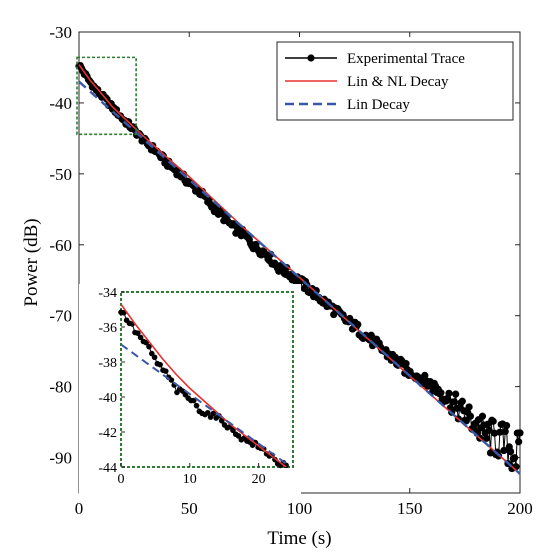 The image size is (552, 553). What do you see at coordinates (60, 245) in the screenshot?
I see `y-tick-label: -60` at bounding box center [60, 245].